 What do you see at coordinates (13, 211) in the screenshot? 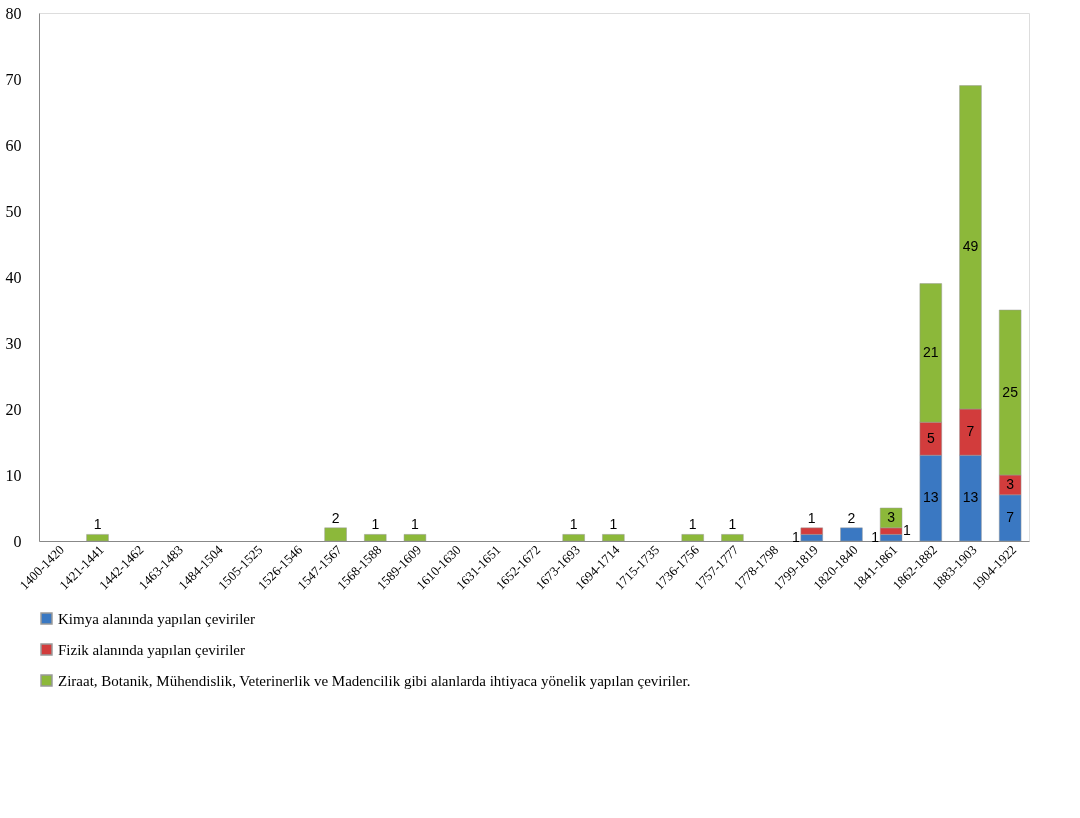
I see `y-tick-label: 50` at bounding box center [13, 211].